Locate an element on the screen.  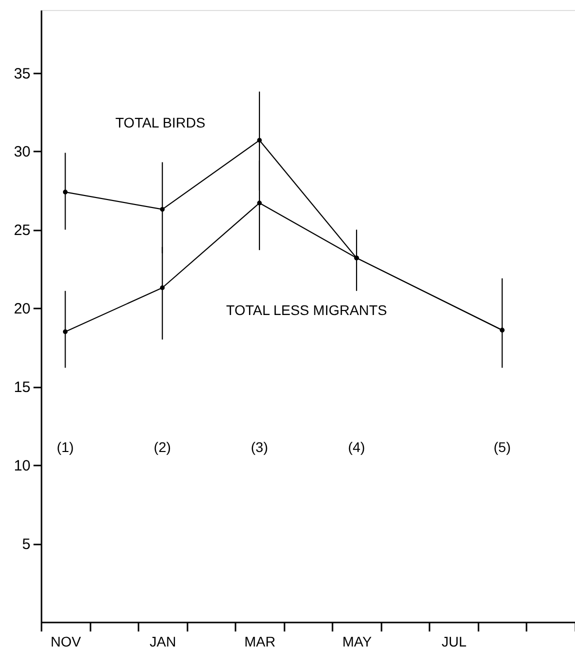
x-tick-label: NOV is located at coordinates (66, 642).